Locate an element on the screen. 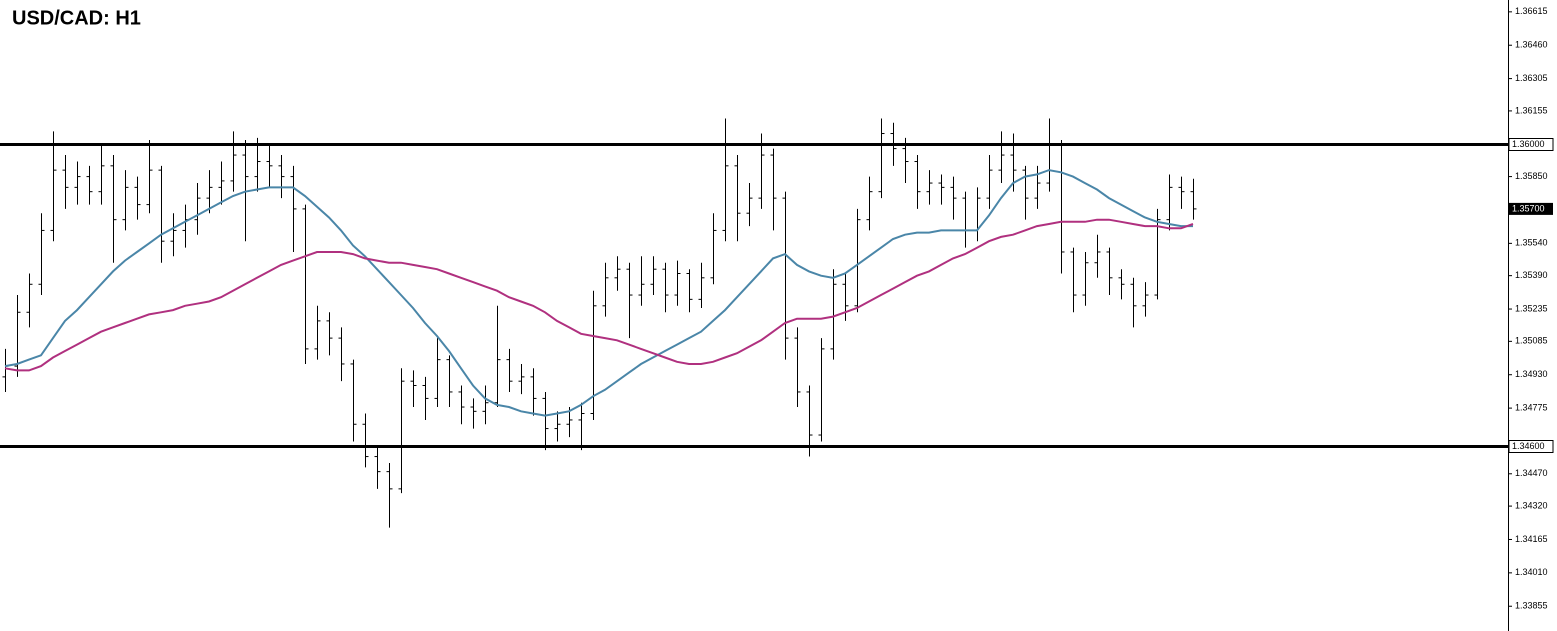 Image resolution: width=1557 pixels, height=631 pixels. price-label-box is located at coordinates (1531, 208).